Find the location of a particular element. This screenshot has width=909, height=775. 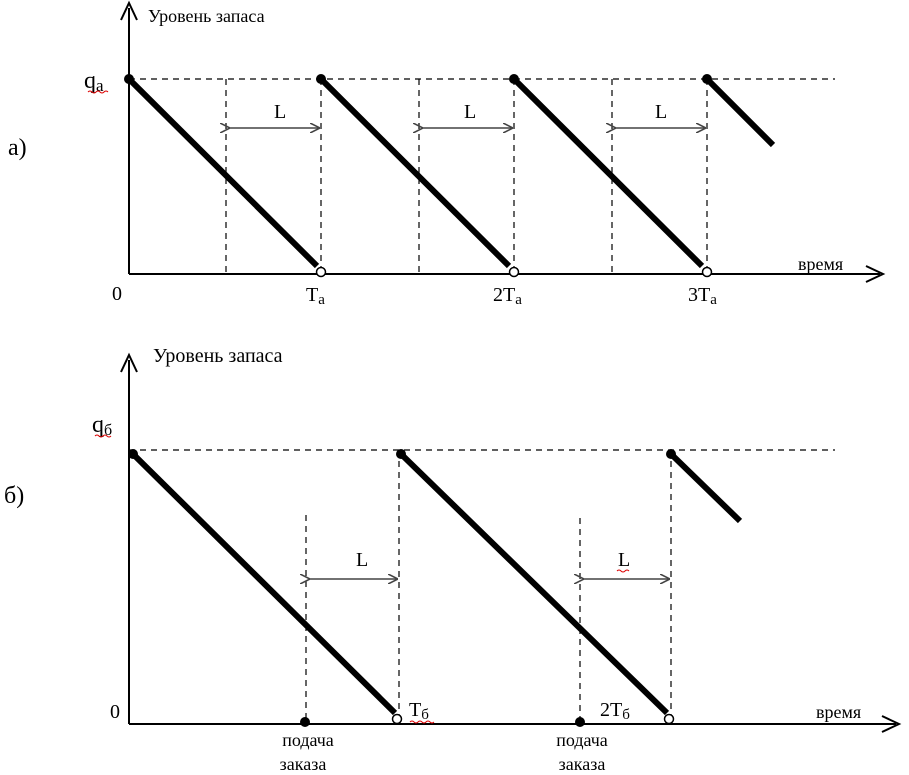

q-label: qа is located at coordinates (94, 81).